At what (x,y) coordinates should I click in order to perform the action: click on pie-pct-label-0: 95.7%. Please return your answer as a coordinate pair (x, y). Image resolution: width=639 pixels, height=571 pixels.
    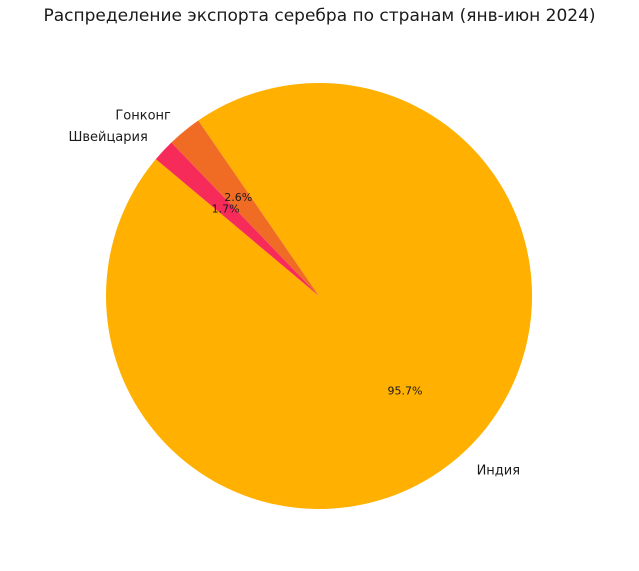
    Looking at the image, I should click on (404, 391).